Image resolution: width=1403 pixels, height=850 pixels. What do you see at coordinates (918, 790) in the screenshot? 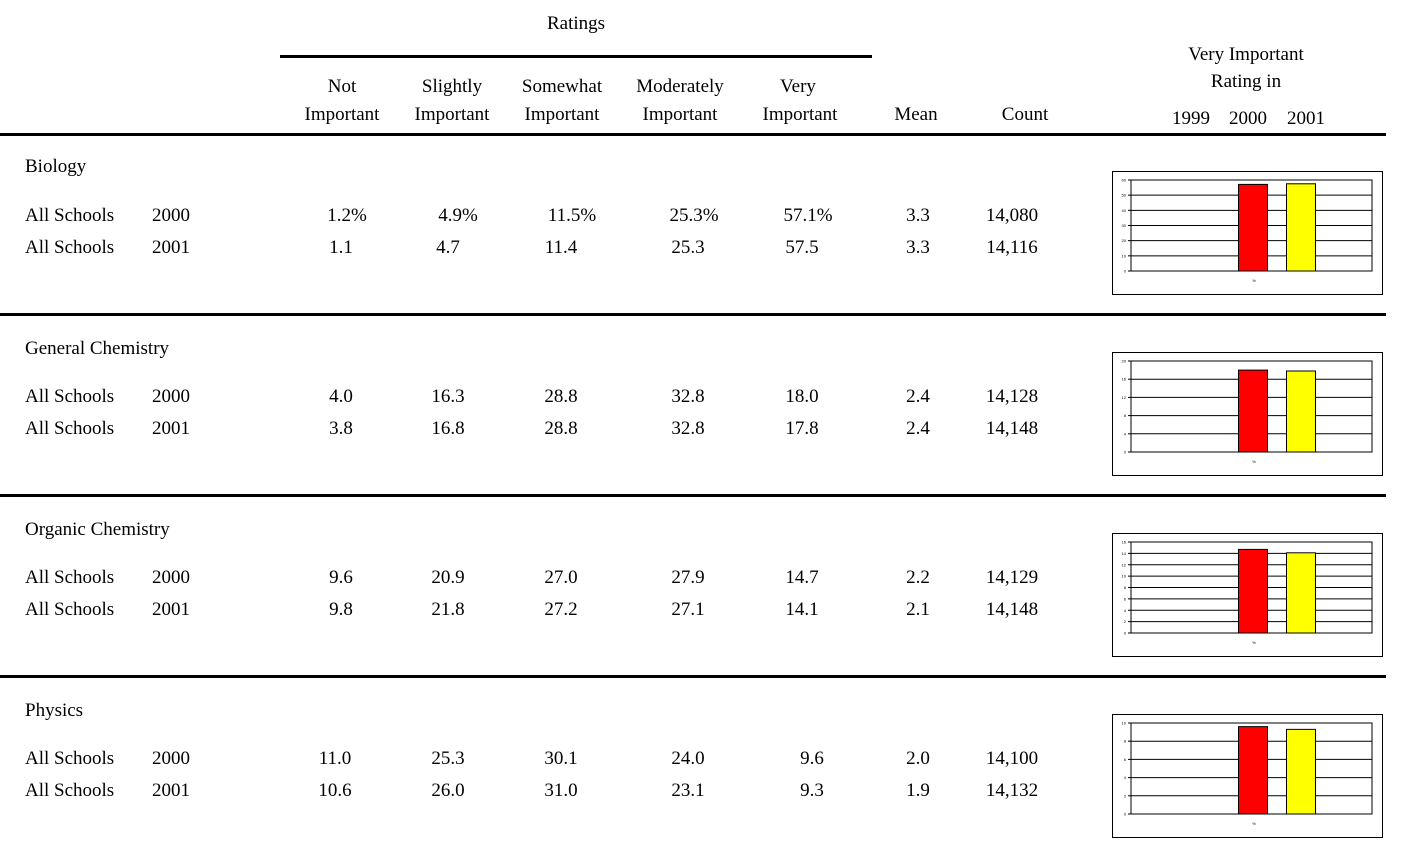
I see `value-mean: 1.9` at bounding box center [918, 790].